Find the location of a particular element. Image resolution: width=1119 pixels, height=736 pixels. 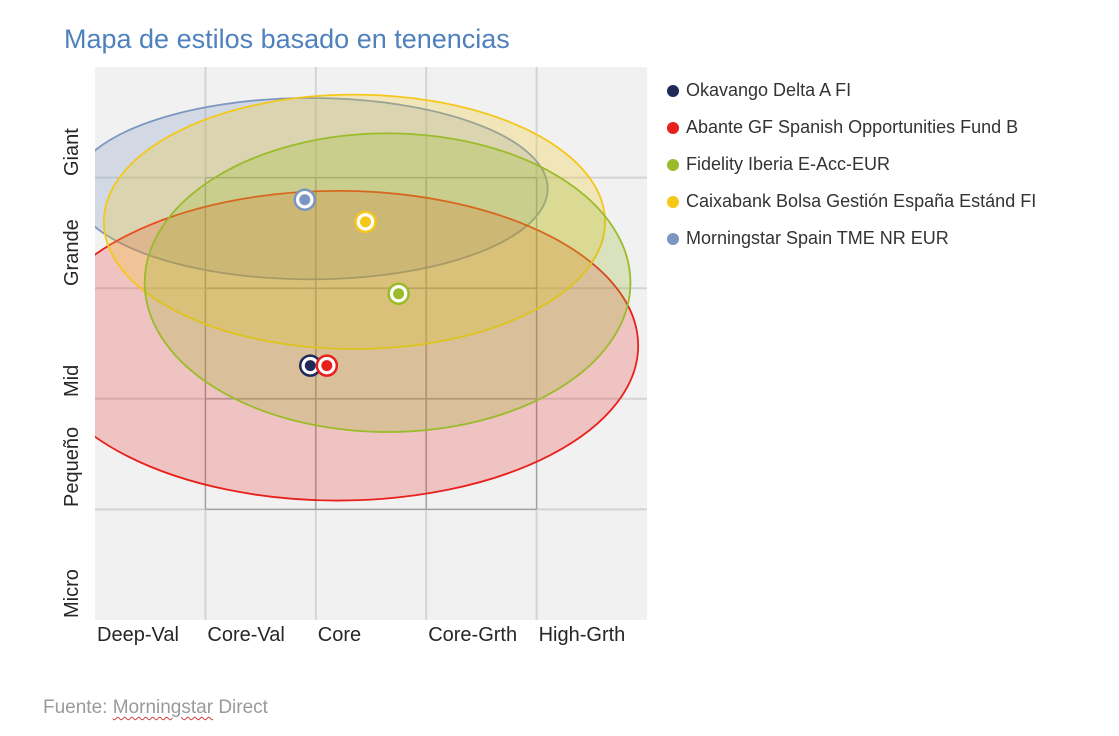

y-tick-label: Mid is located at coordinates (72, 380).